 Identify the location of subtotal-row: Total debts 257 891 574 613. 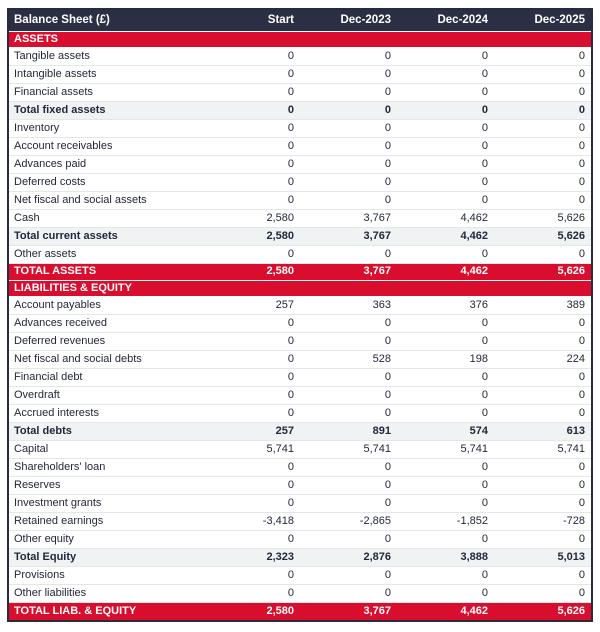
(300, 431).